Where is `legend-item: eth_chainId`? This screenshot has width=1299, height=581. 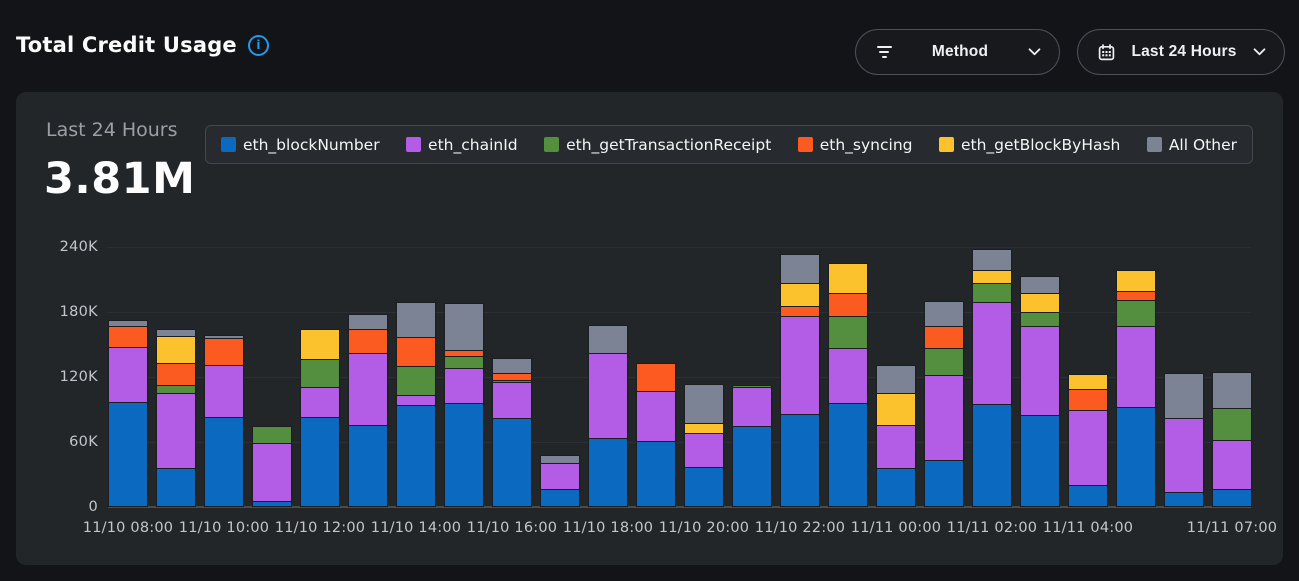 legend-item: eth_chainId is located at coordinates (462, 145).